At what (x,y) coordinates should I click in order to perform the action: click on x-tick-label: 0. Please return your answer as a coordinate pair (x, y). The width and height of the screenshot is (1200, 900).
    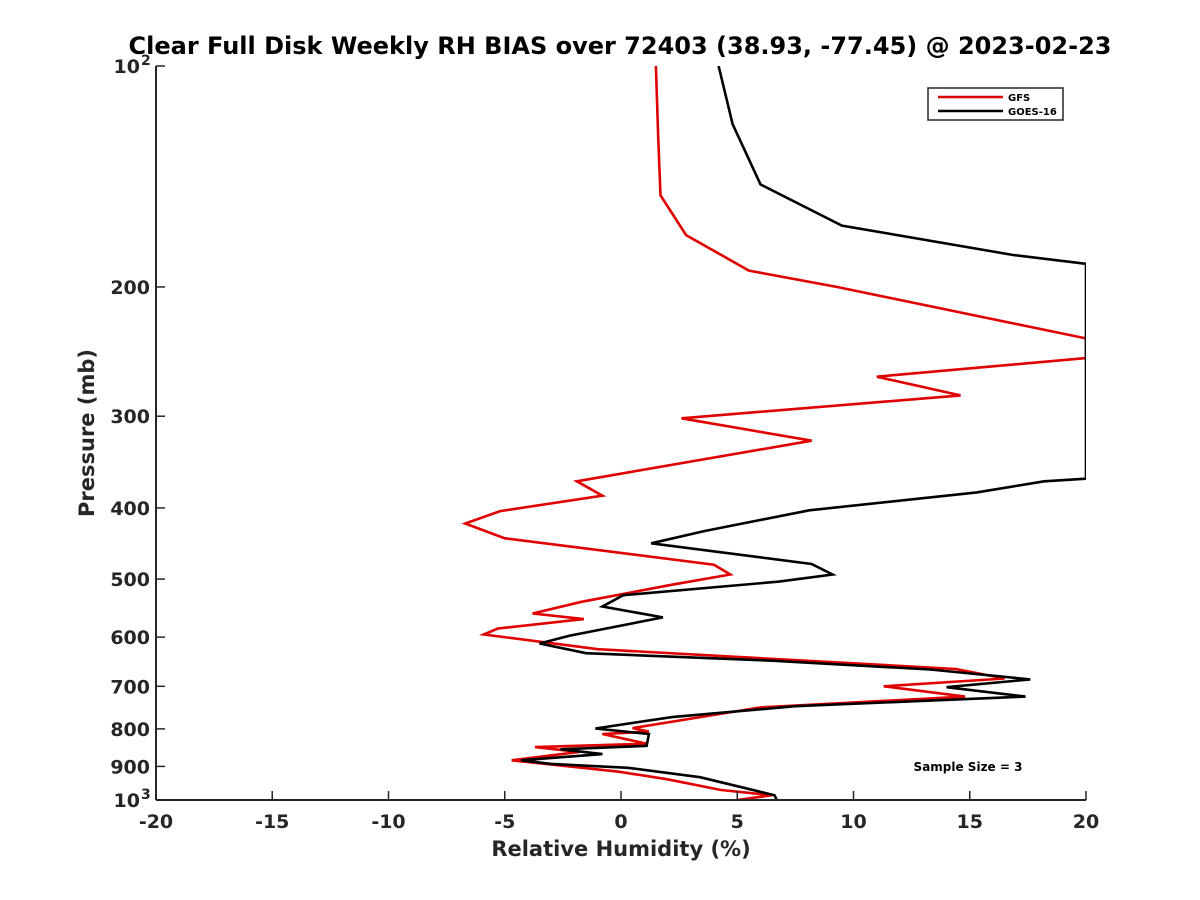
    Looking at the image, I should click on (620, 822).